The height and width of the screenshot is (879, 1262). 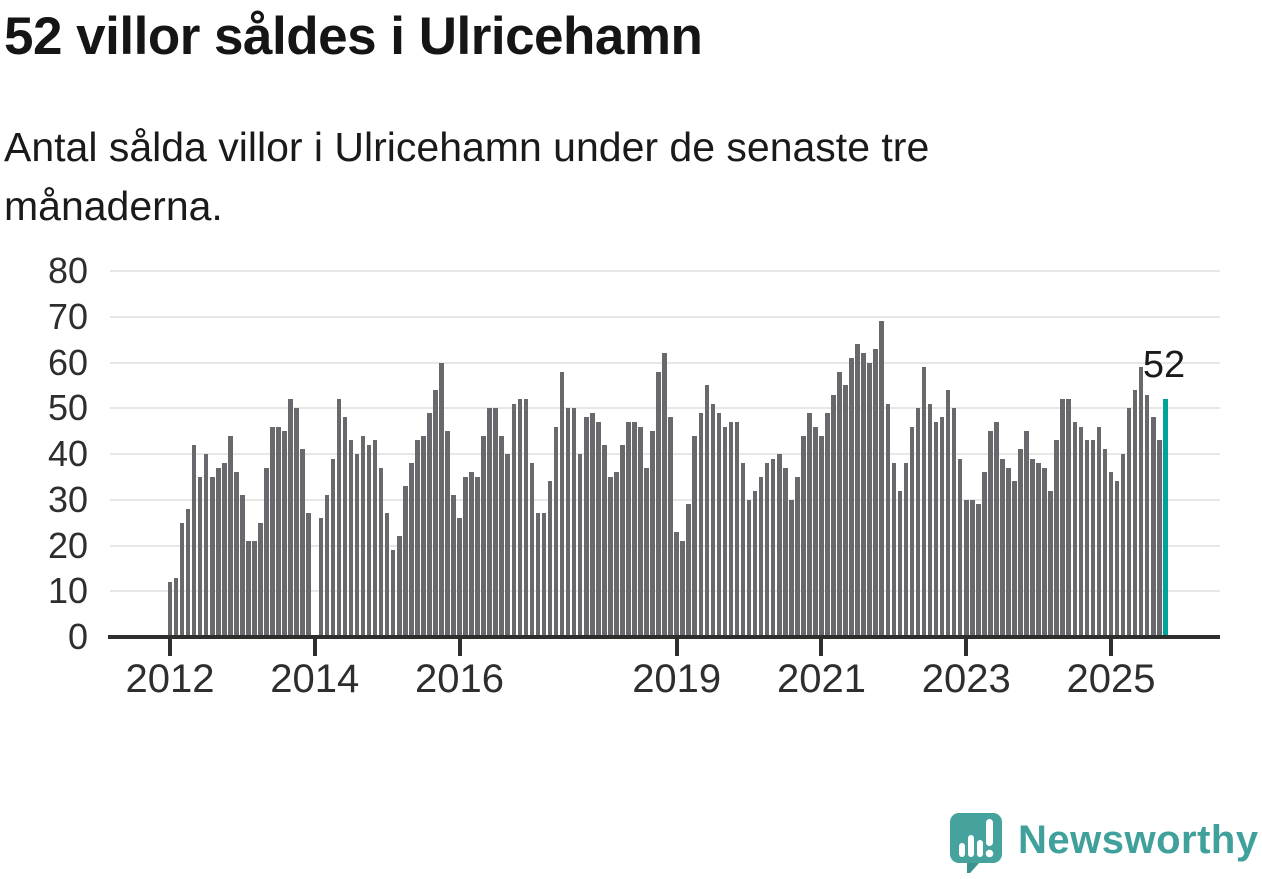 What do you see at coordinates (77, 636) in the screenshot?
I see `y-tick-label: 0` at bounding box center [77, 636].